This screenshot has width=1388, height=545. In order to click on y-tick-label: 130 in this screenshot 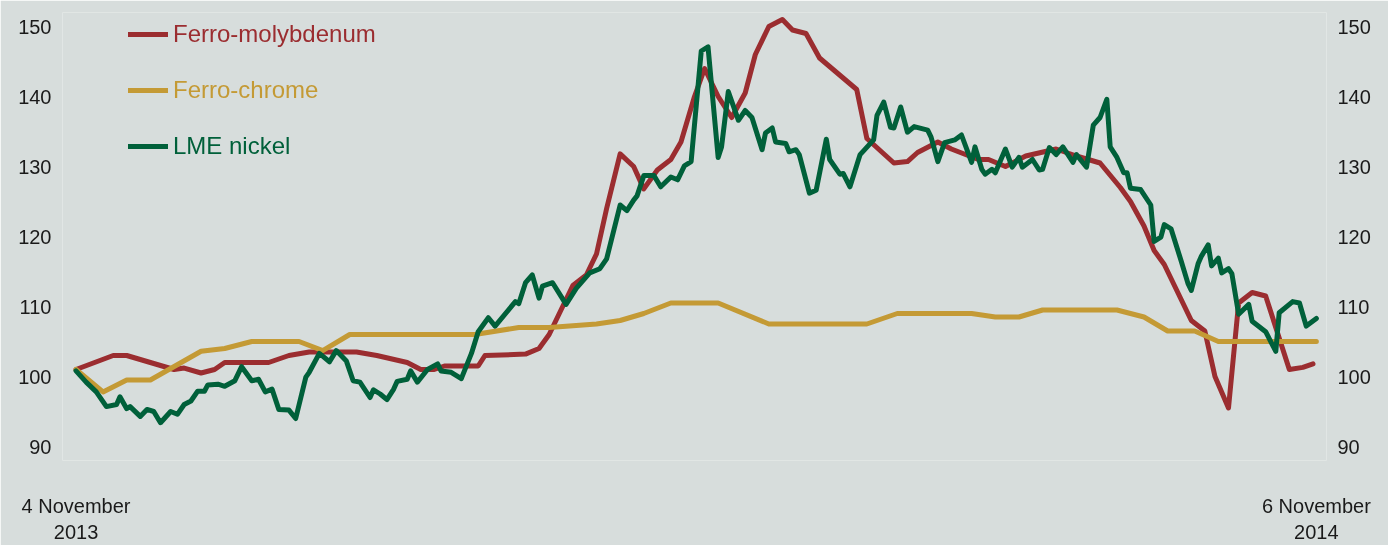, I will do `click(35, 166)`.